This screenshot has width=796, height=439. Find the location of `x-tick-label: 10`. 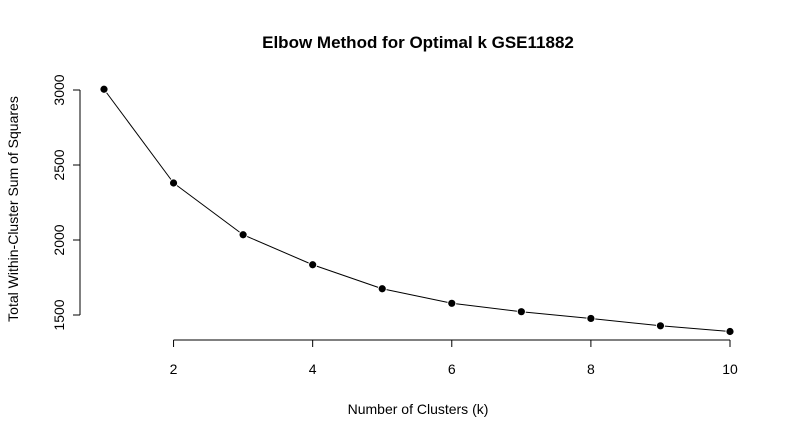

x-tick-label: 10 is located at coordinates (730, 369).